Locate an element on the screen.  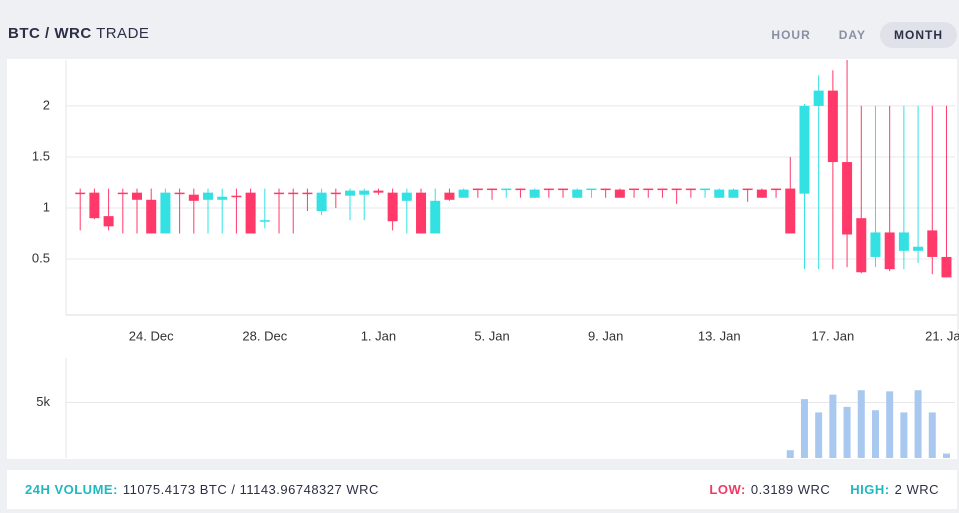
tab: DAY is located at coordinates (852, 35).